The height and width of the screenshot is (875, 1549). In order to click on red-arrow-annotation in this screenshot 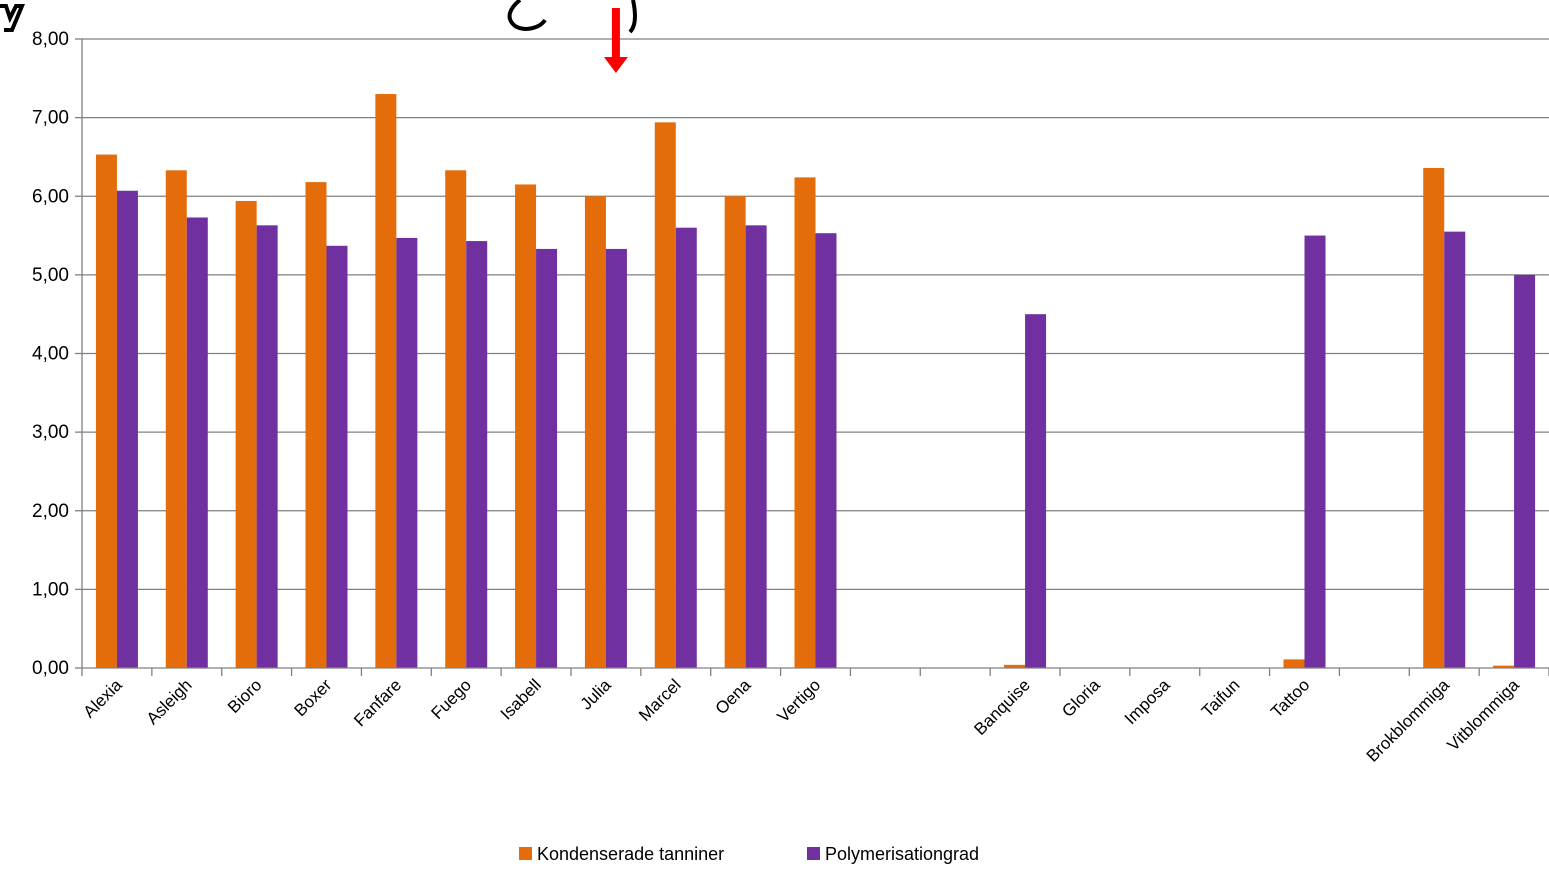, I will do `click(615, 40)`.